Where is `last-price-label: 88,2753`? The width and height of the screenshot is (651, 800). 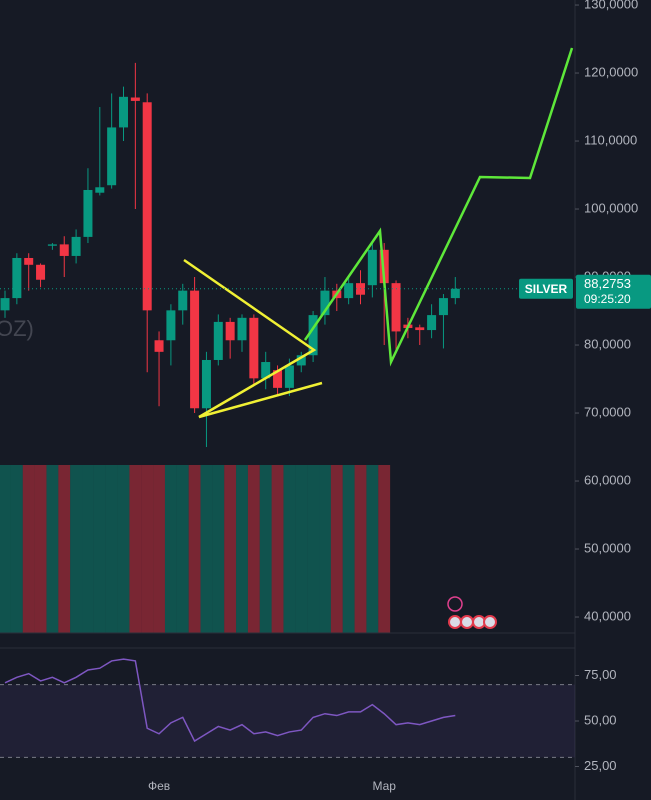
last-price-label: 88,2753 is located at coordinates (607, 283).